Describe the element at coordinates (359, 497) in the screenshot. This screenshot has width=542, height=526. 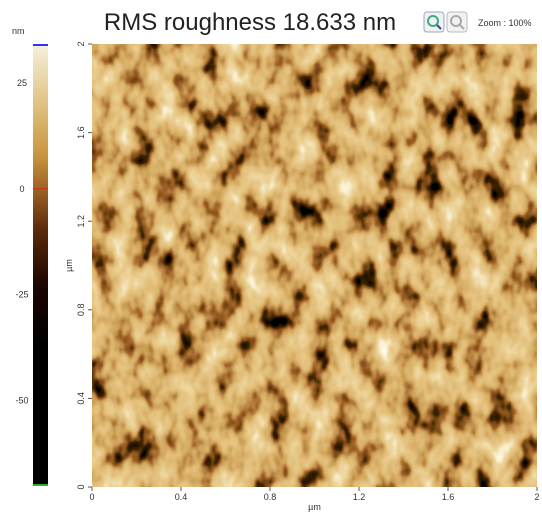
I see `x-tick-label: 1.2` at that location.